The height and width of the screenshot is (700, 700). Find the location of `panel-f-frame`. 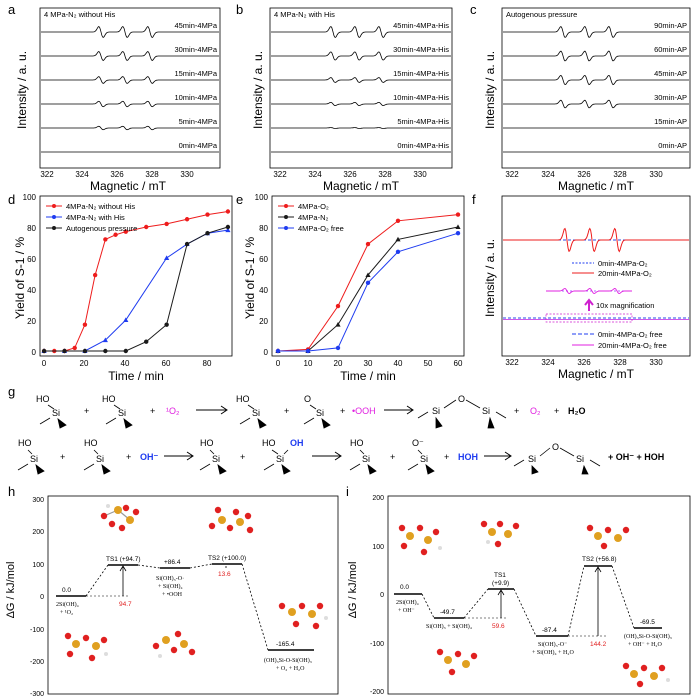

panel-f-frame is located at coordinates (596, 276).